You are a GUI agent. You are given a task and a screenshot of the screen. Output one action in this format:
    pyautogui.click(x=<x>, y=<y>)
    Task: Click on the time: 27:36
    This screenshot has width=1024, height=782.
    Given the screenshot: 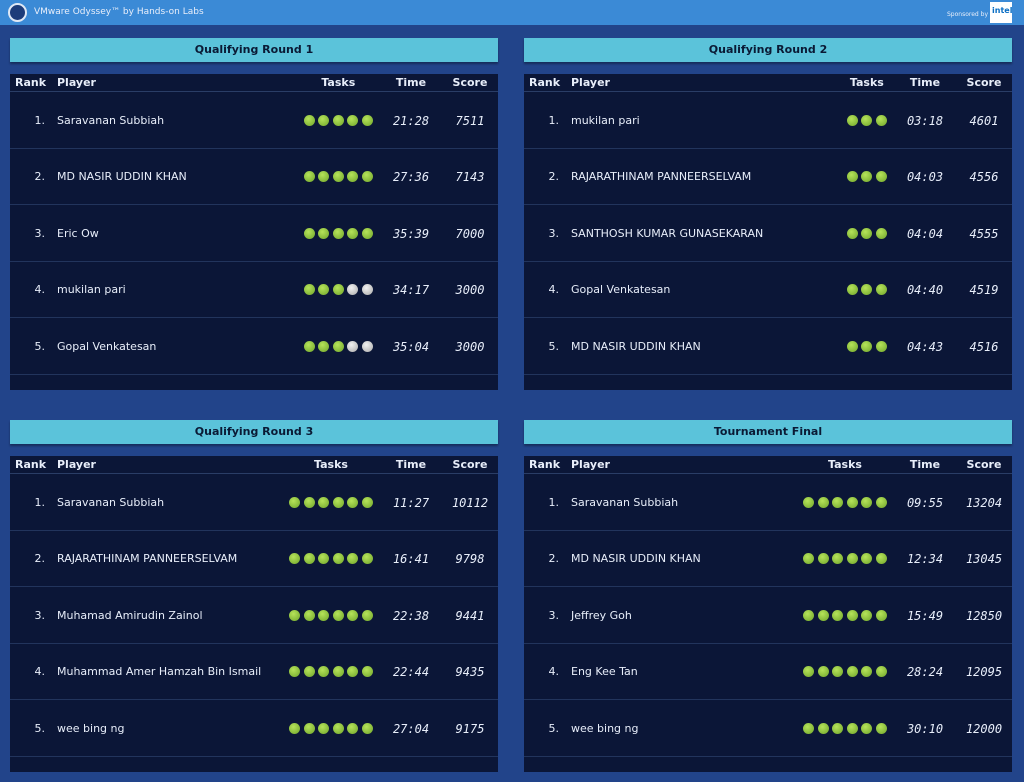 What is the action you would take?
    pyautogui.click(x=411, y=177)
    